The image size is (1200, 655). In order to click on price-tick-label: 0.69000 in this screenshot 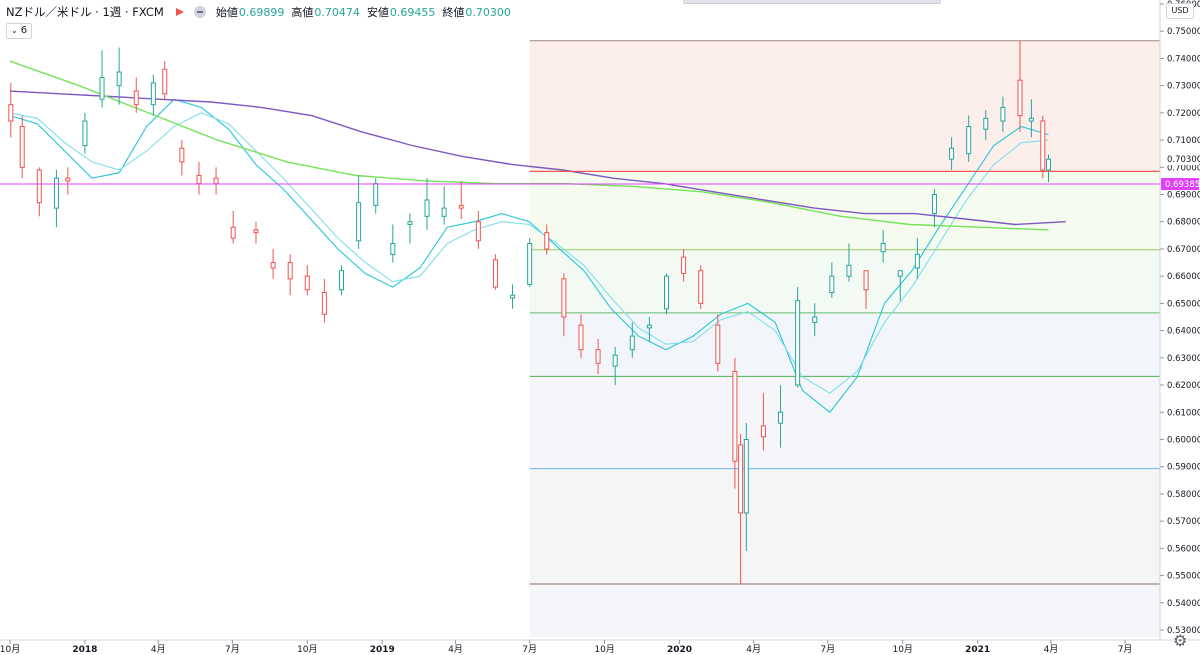, I will do `click(1183, 196)`.